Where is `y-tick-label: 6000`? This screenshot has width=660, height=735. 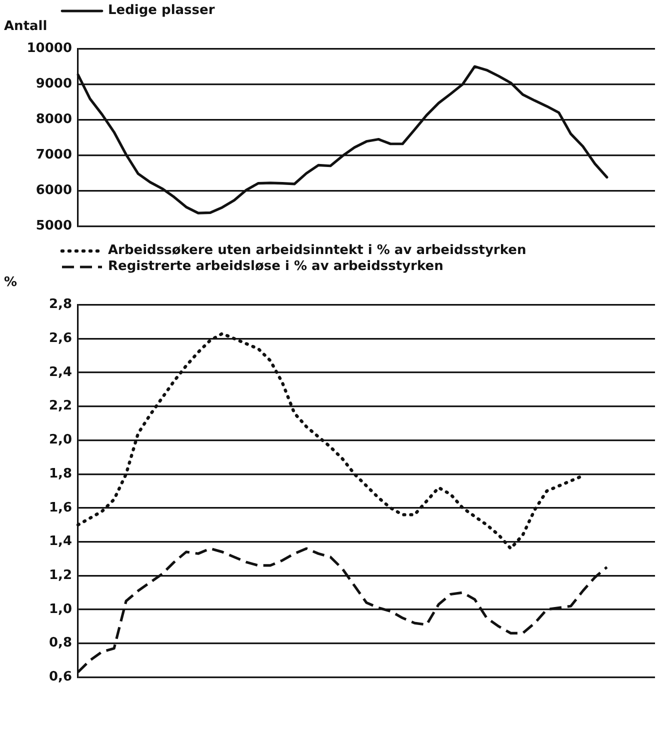 y-tick-label: 6000 is located at coordinates (54, 190).